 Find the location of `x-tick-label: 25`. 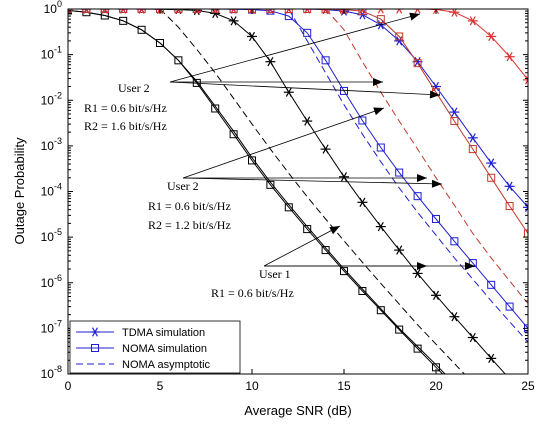

x-tick-label: 25 is located at coordinates (528, 386).